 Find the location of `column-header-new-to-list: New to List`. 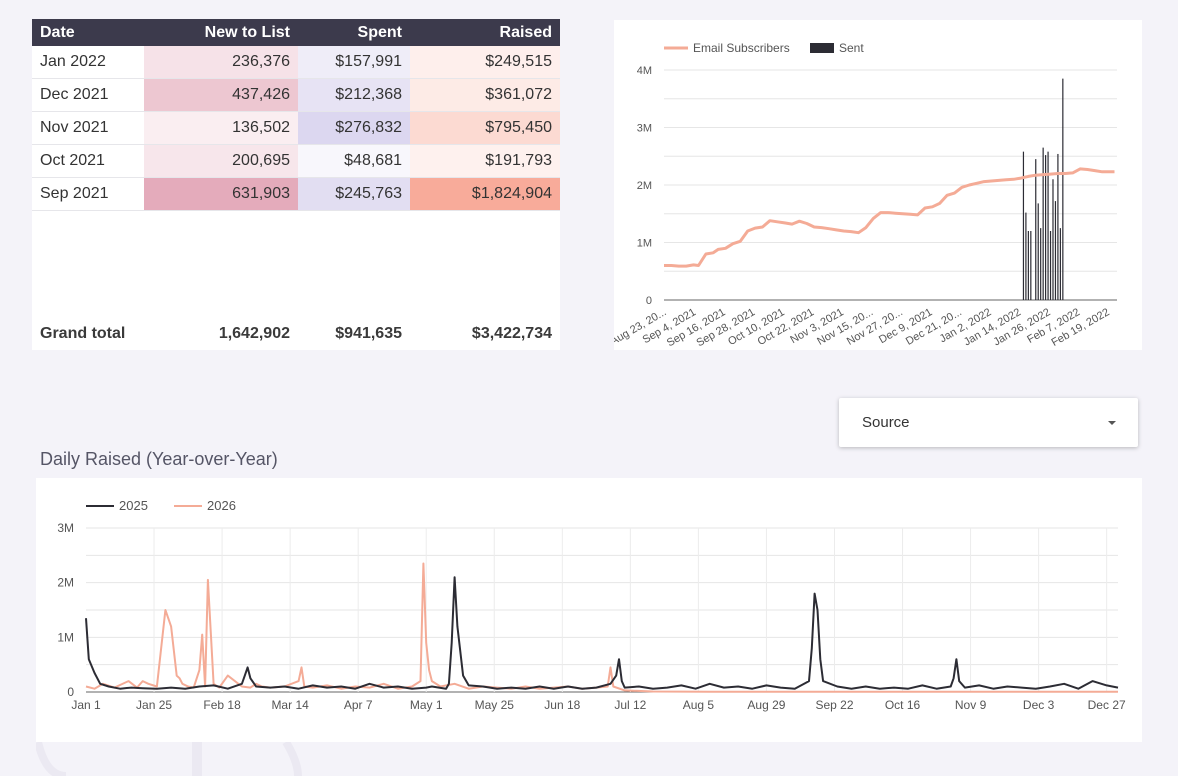

column-header-new-to-list: New to List is located at coordinates (221, 32).